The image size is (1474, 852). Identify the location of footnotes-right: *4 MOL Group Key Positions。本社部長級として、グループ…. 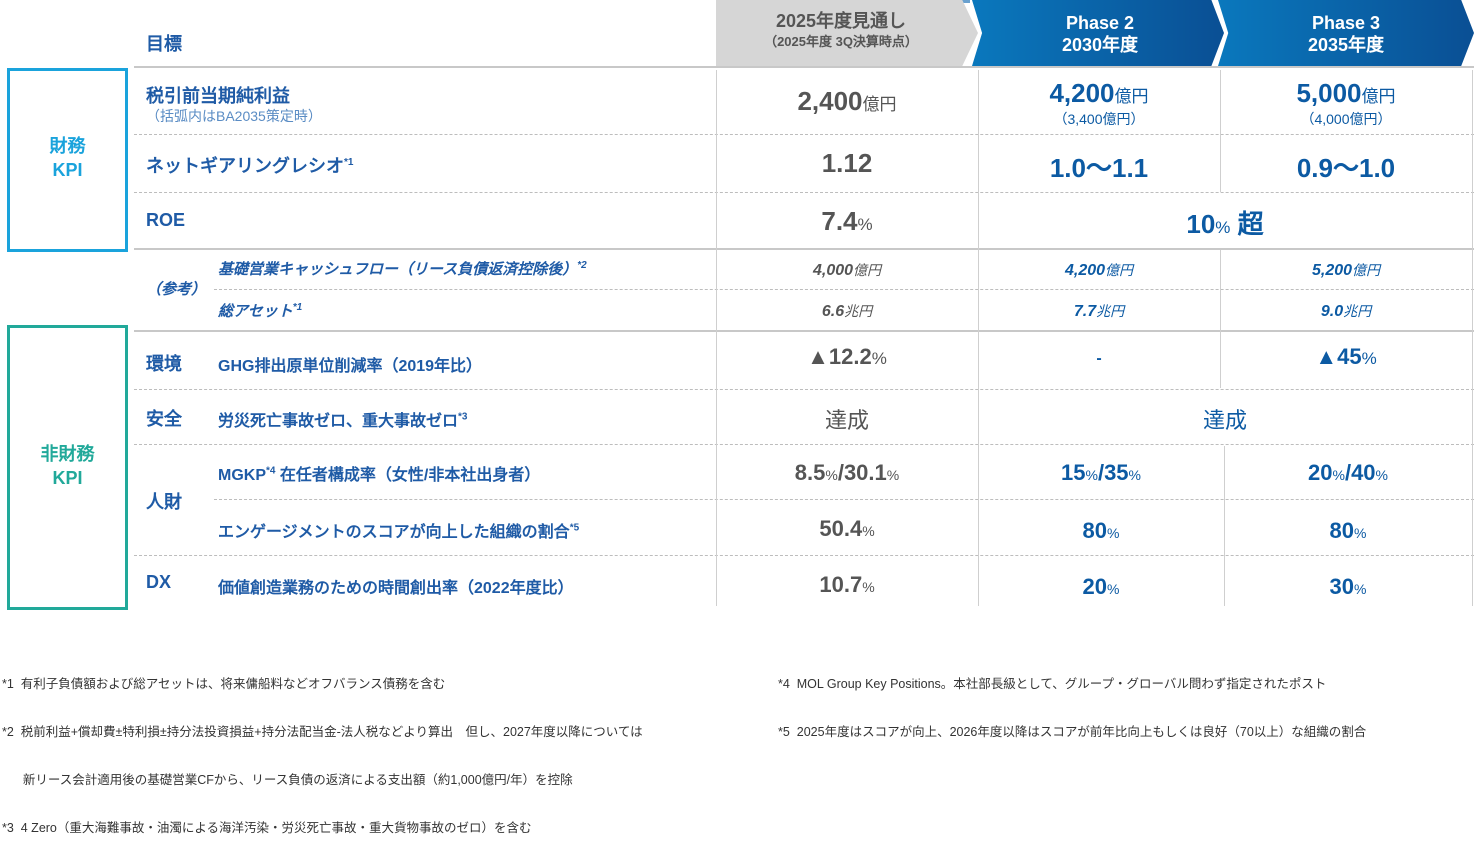
(1072, 700).